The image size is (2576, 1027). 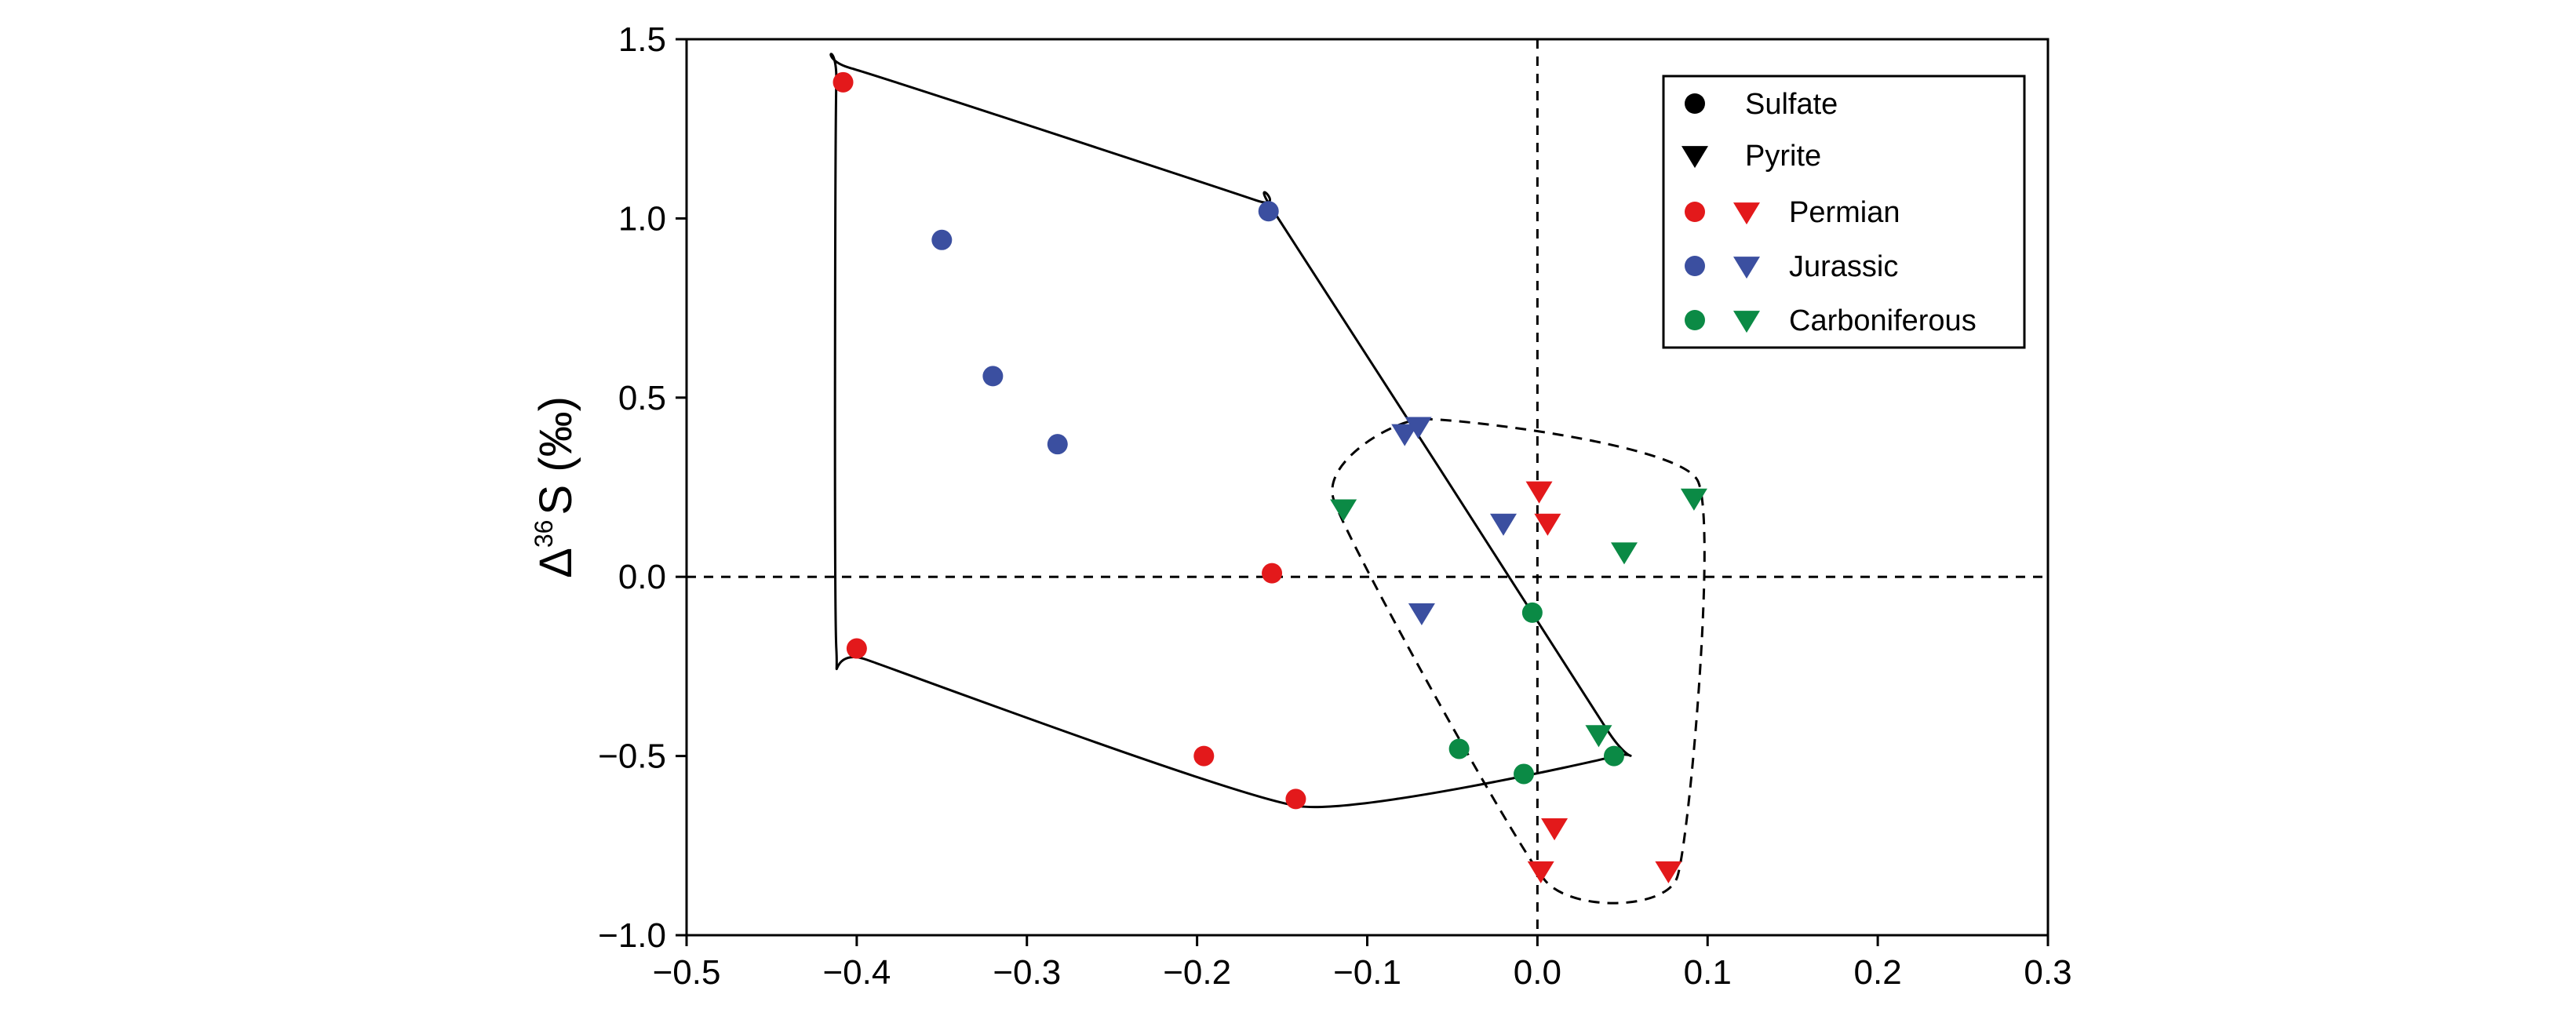 I want to click on y-tick-label: 1.5, so click(x=642, y=39).